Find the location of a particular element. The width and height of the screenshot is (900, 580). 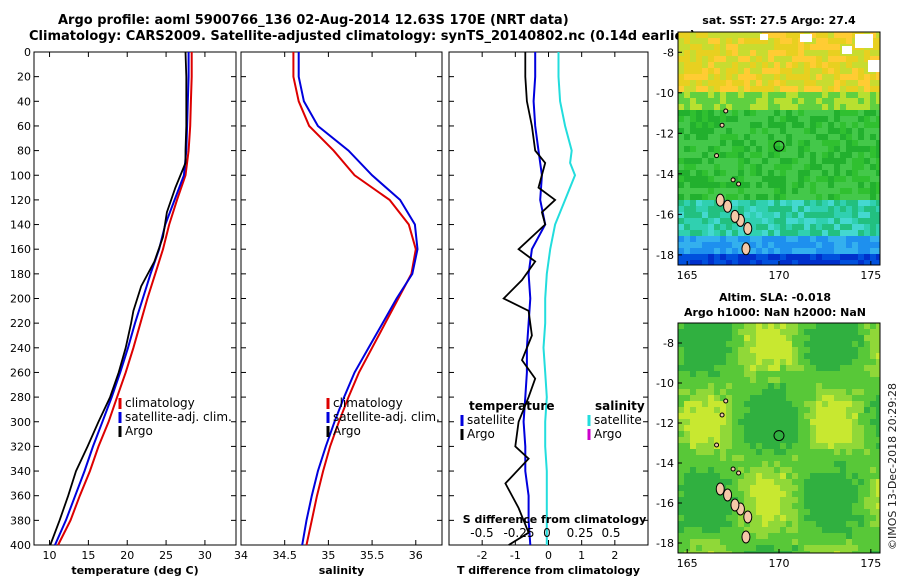

depth-tick-label: 280 is located at coordinates (20, 397).